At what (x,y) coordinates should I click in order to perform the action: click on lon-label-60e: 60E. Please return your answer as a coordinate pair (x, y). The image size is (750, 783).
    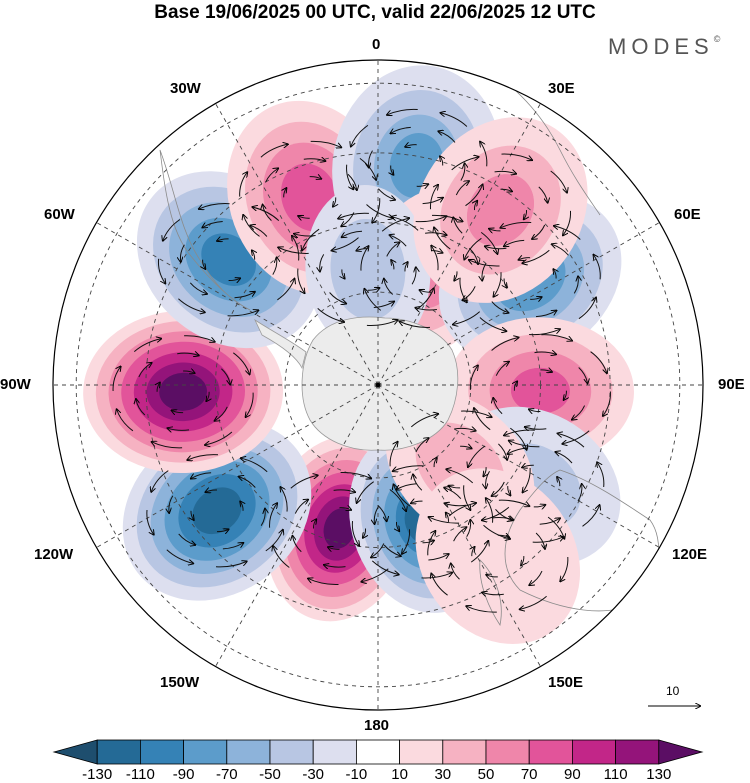
    Looking at the image, I should click on (687, 214).